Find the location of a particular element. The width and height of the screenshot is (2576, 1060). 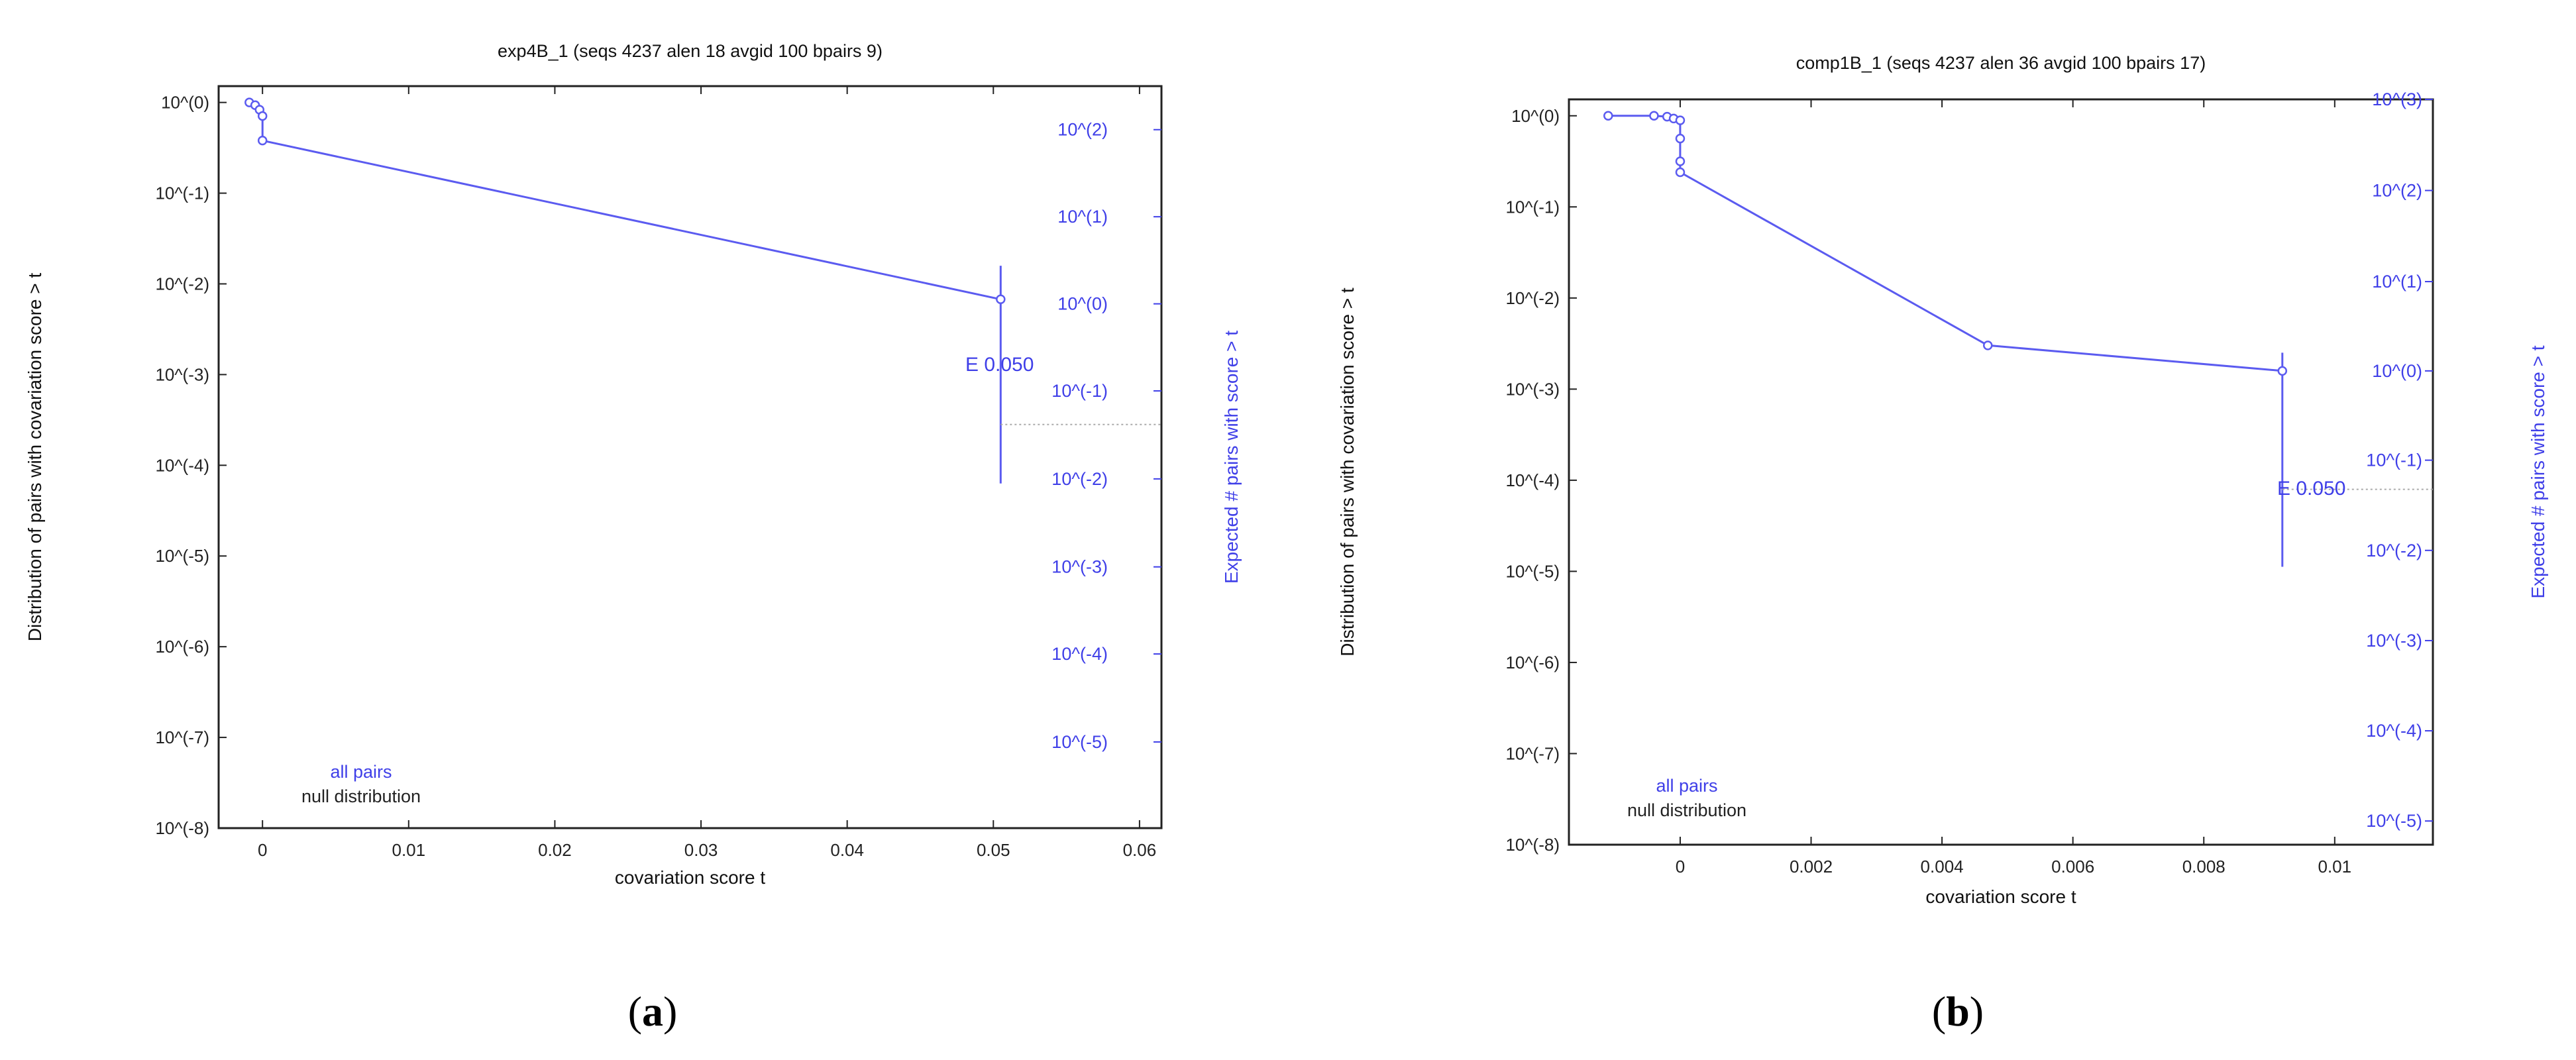

panel-a-y2tick-label: 10^(-4) is located at coordinates (1079, 654).